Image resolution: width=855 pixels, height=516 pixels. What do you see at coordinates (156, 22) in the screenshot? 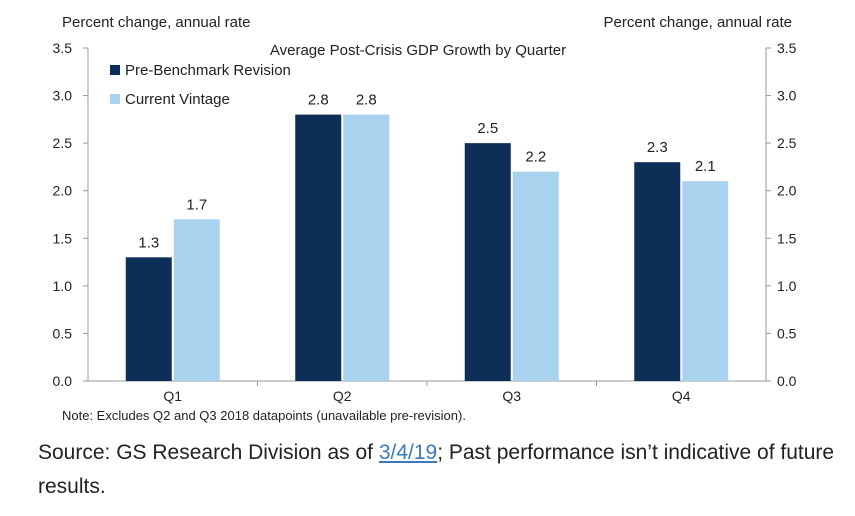
I see `left-axis-title: Percent change, annual rate` at bounding box center [156, 22].